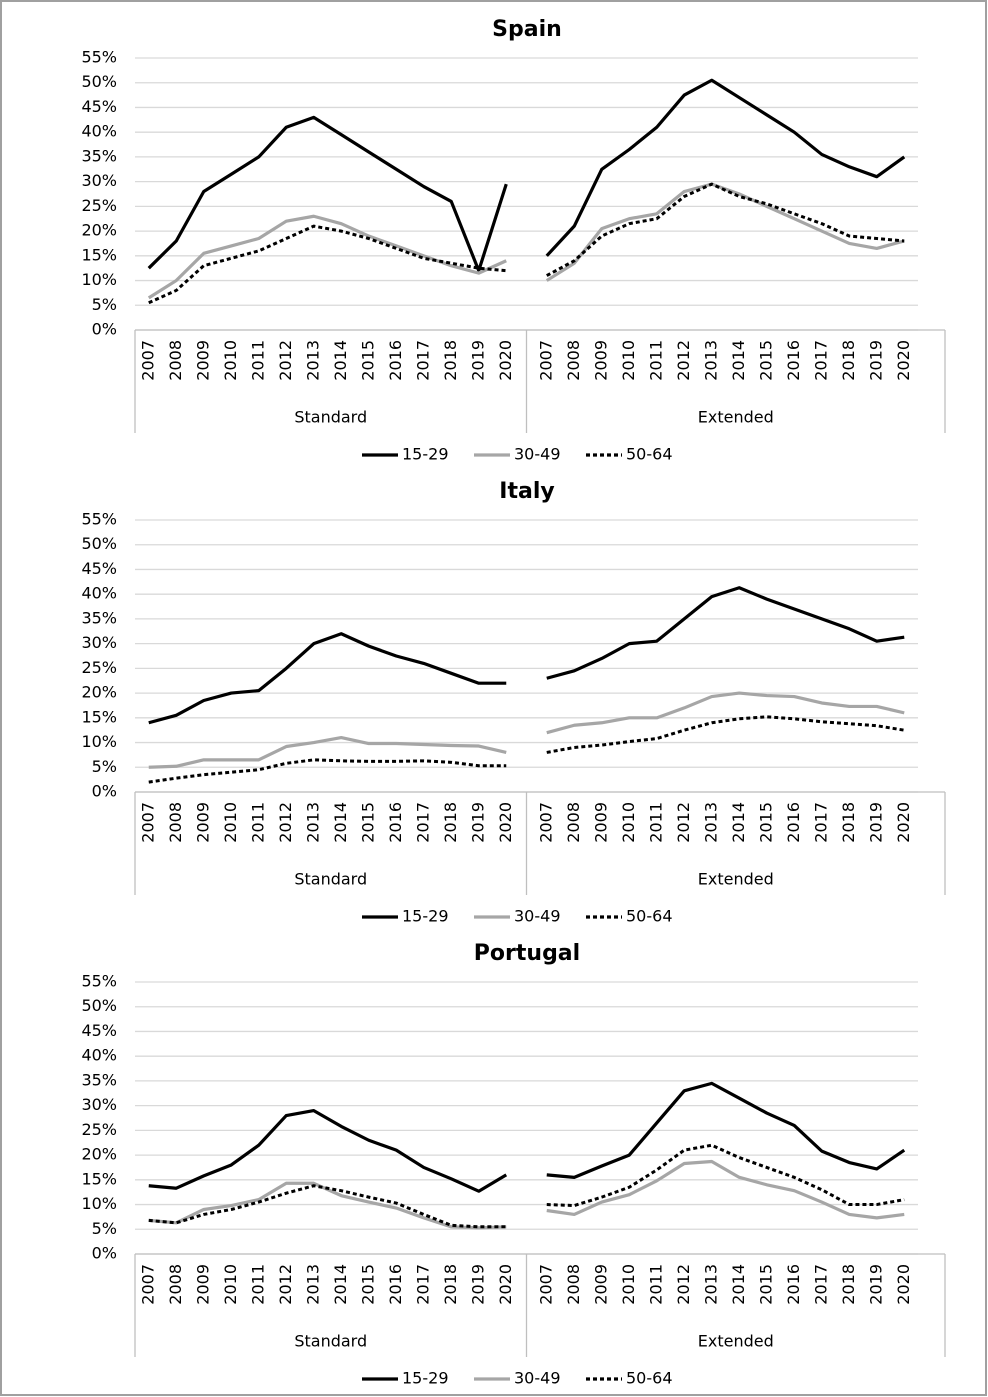  What do you see at coordinates (99, 642) in the screenshot?
I see `y-tick-label: 30%` at bounding box center [99, 642].